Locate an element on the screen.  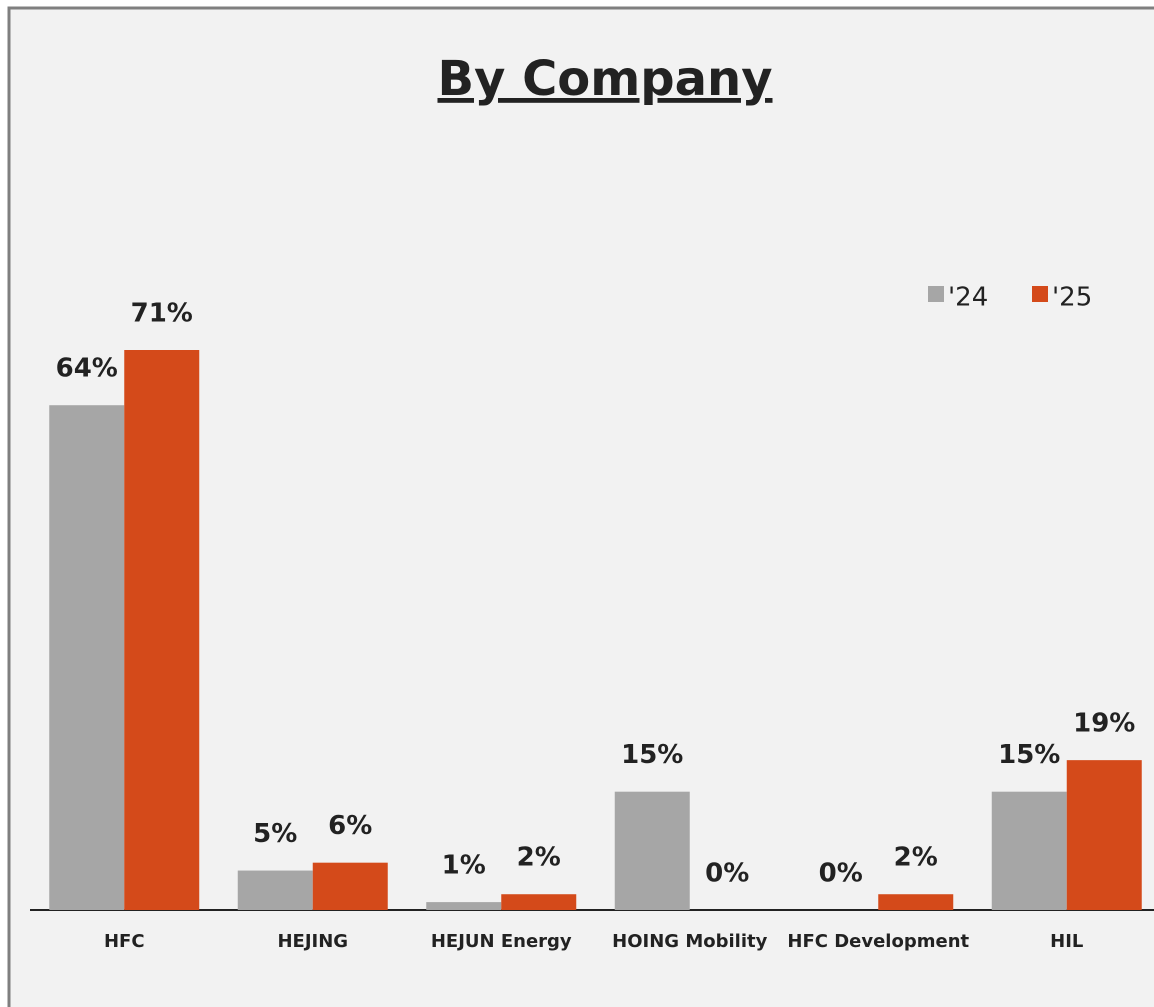
value-label: 1% is located at coordinates (464, 866).